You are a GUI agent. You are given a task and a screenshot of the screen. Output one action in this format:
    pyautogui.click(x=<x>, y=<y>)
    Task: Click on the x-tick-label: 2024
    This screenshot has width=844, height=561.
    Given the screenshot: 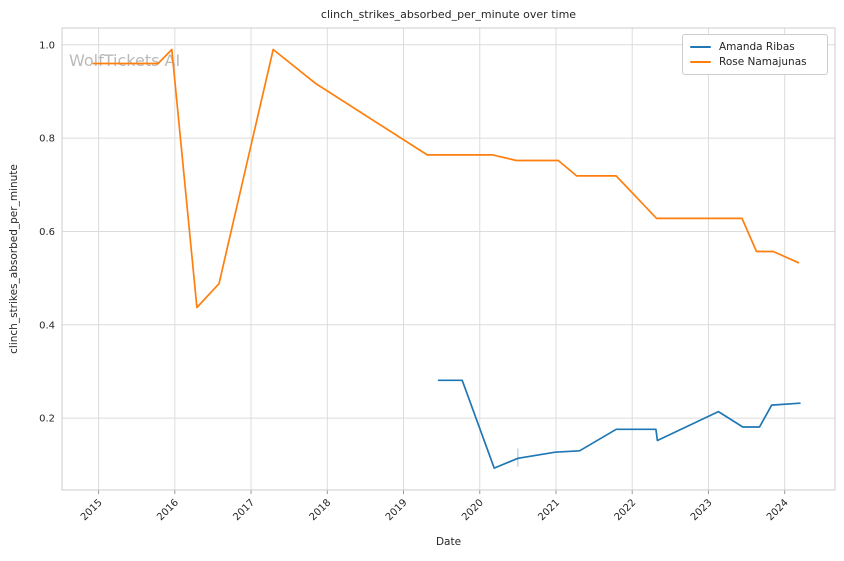 What is the action you would take?
    pyautogui.click(x=778, y=510)
    